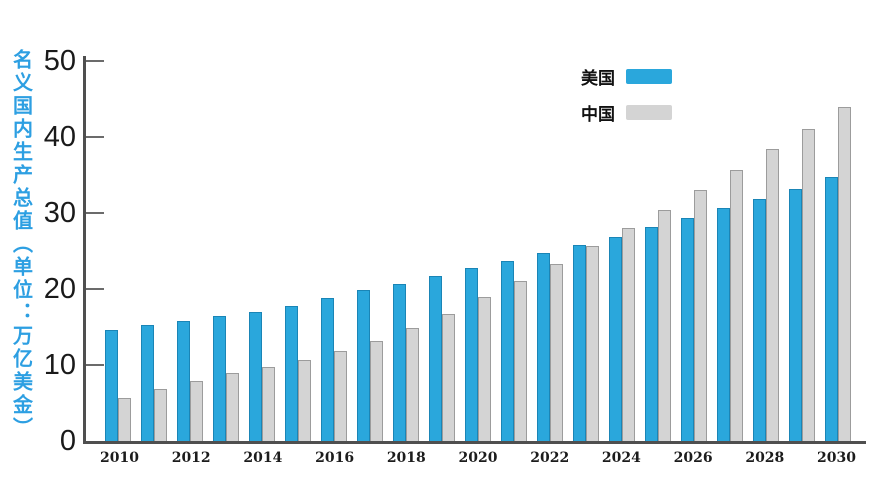 The width and height of the screenshot is (873, 478). What do you see at coordinates (579, 344) in the screenshot?
I see `us-bar-2023` at bounding box center [579, 344].